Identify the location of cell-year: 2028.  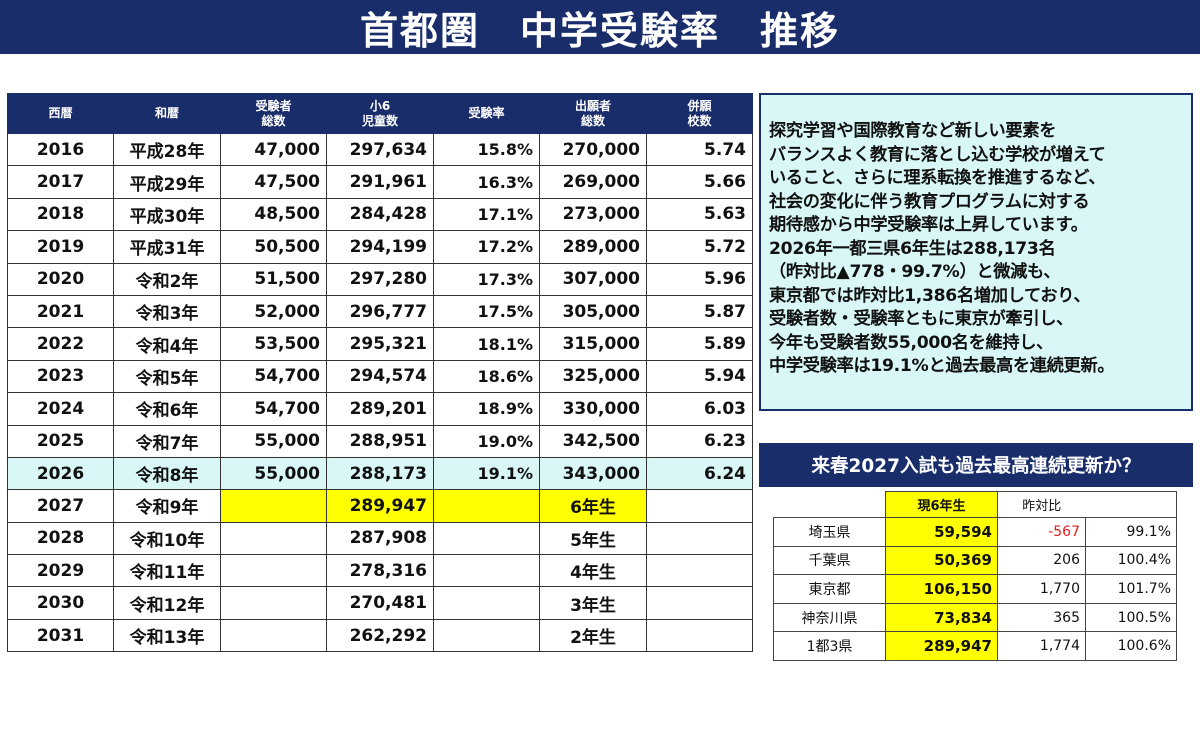
(60, 538).